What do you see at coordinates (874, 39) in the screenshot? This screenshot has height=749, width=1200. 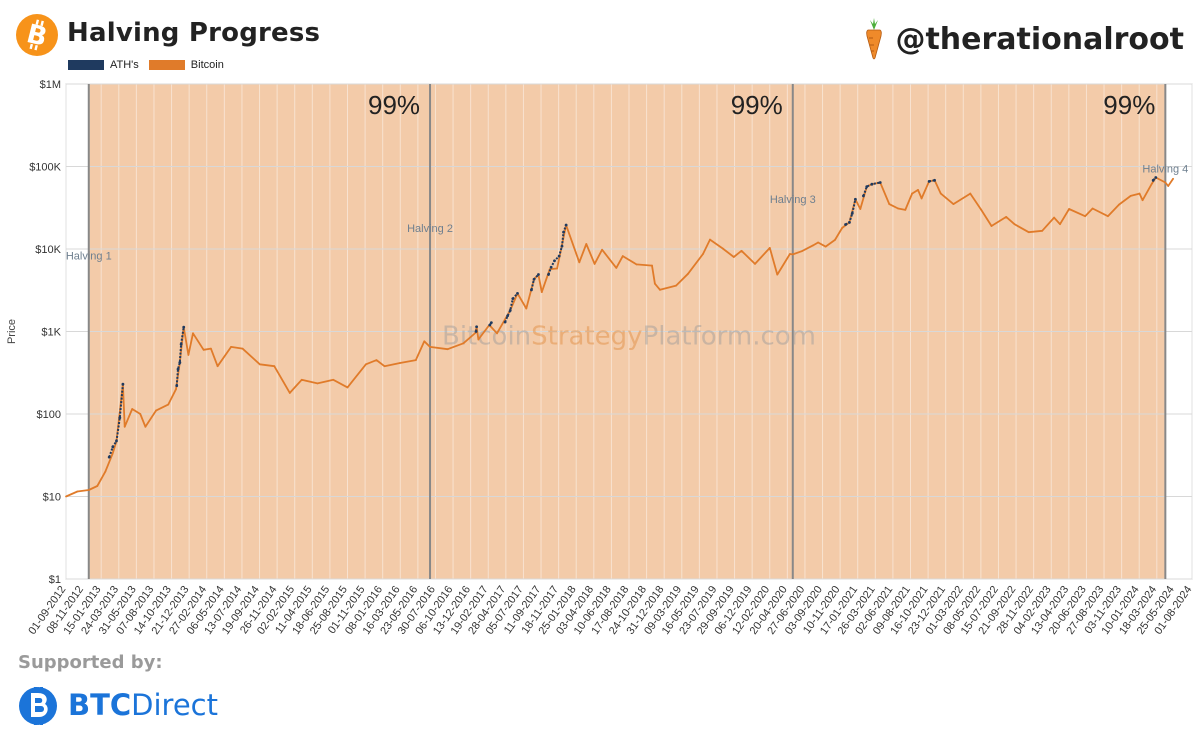 I see `carrot-icon` at bounding box center [874, 39].